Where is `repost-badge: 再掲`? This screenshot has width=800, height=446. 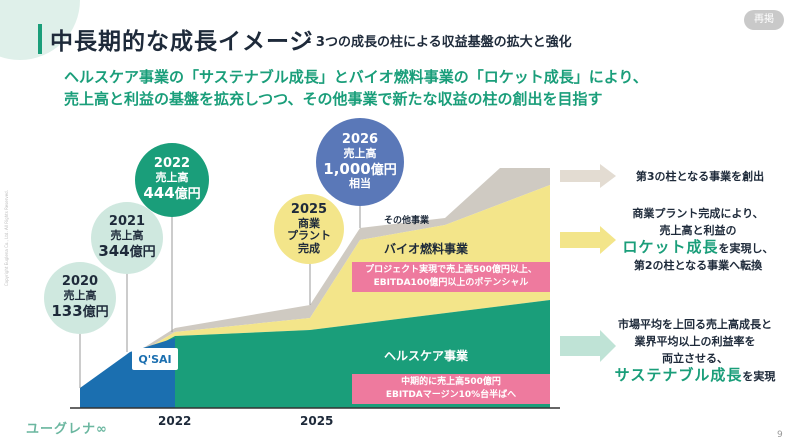 repost-badge: 再掲 is located at coordinates (764, 20).